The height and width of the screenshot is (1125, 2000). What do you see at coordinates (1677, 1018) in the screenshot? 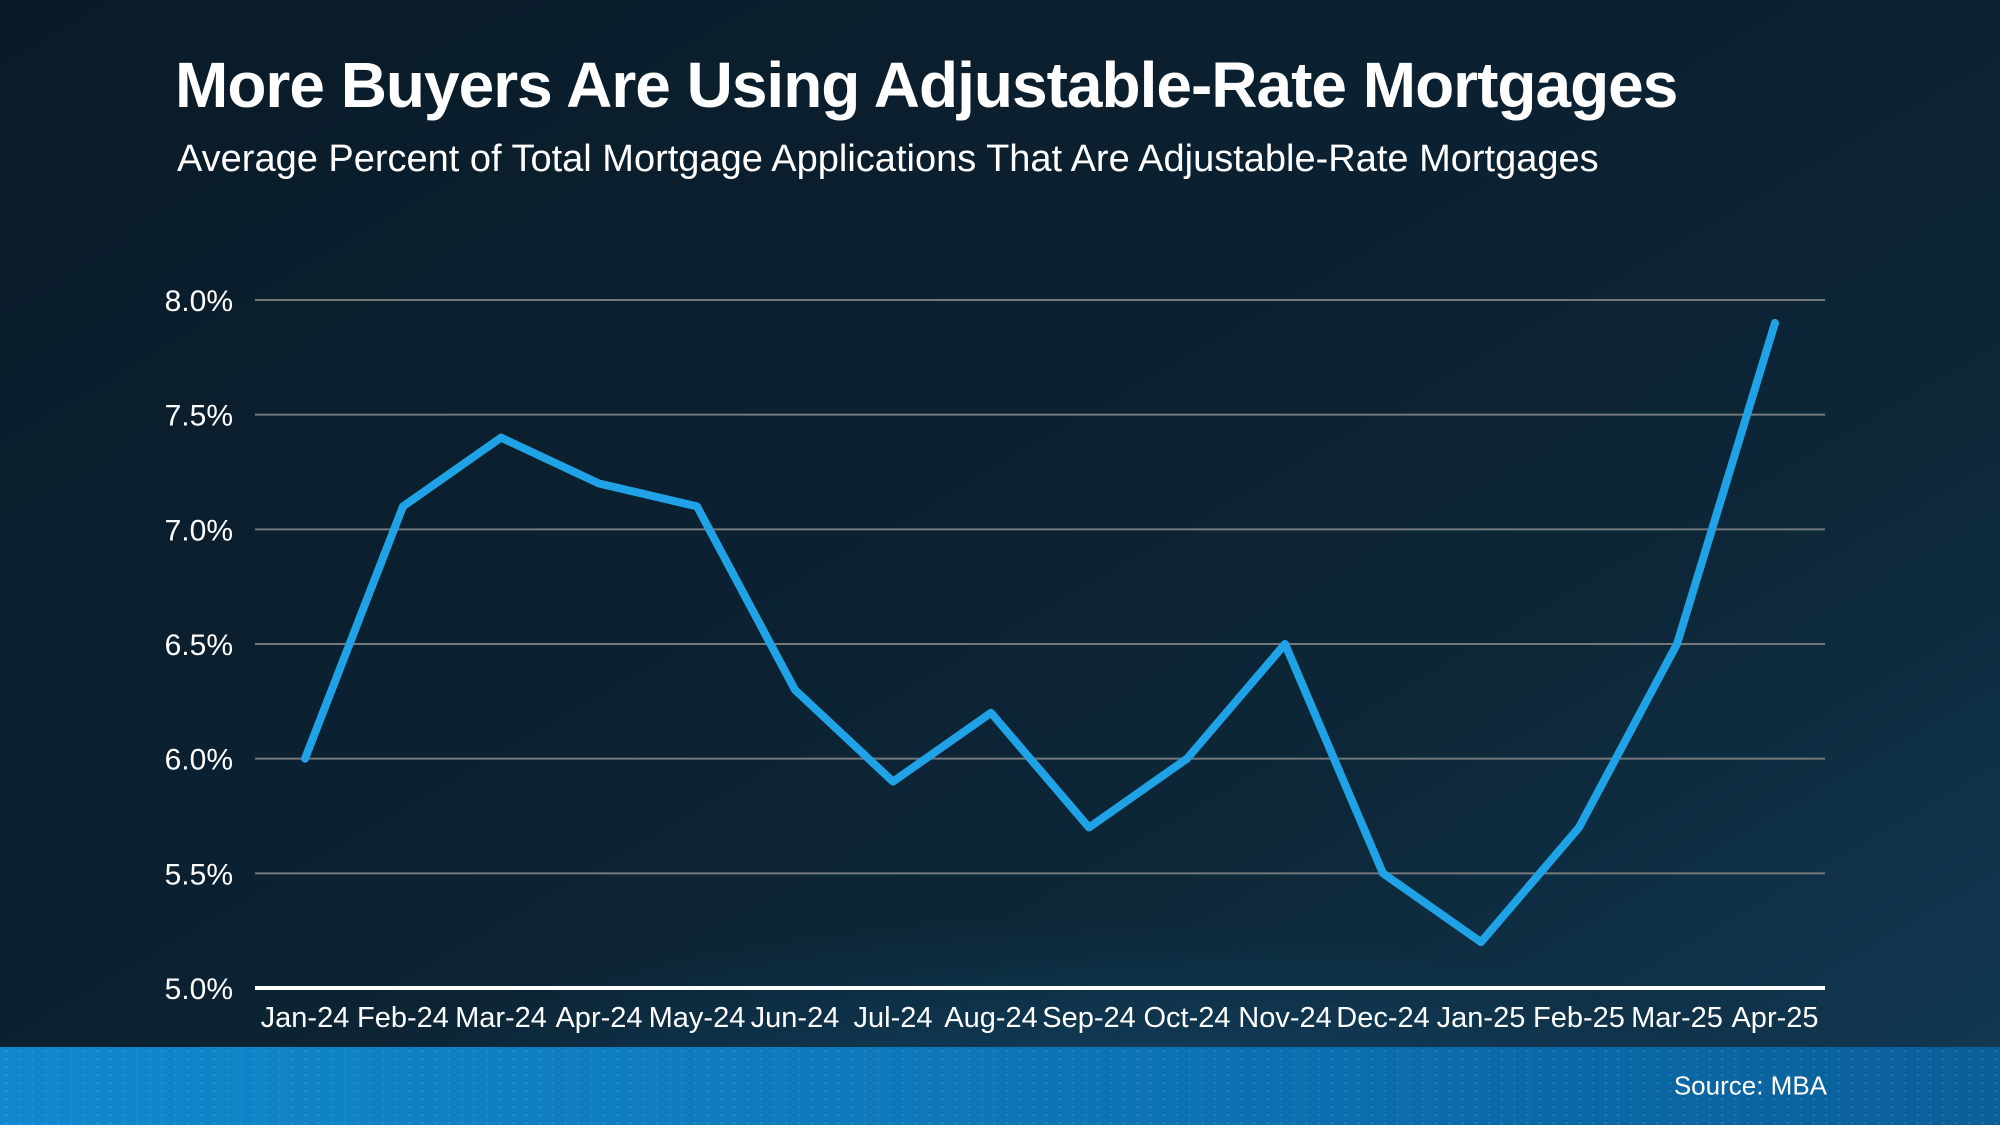
I see `x-tick-label: Mar-25` at bounding box center [1677, 1018].